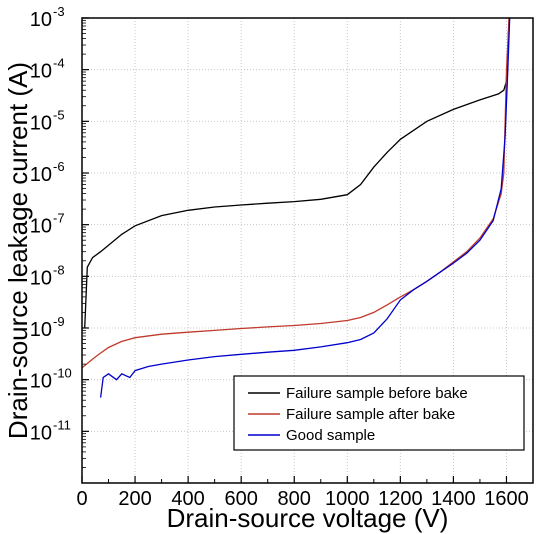  I want to click on y-tick-exponent: -6, so click(59, 166).